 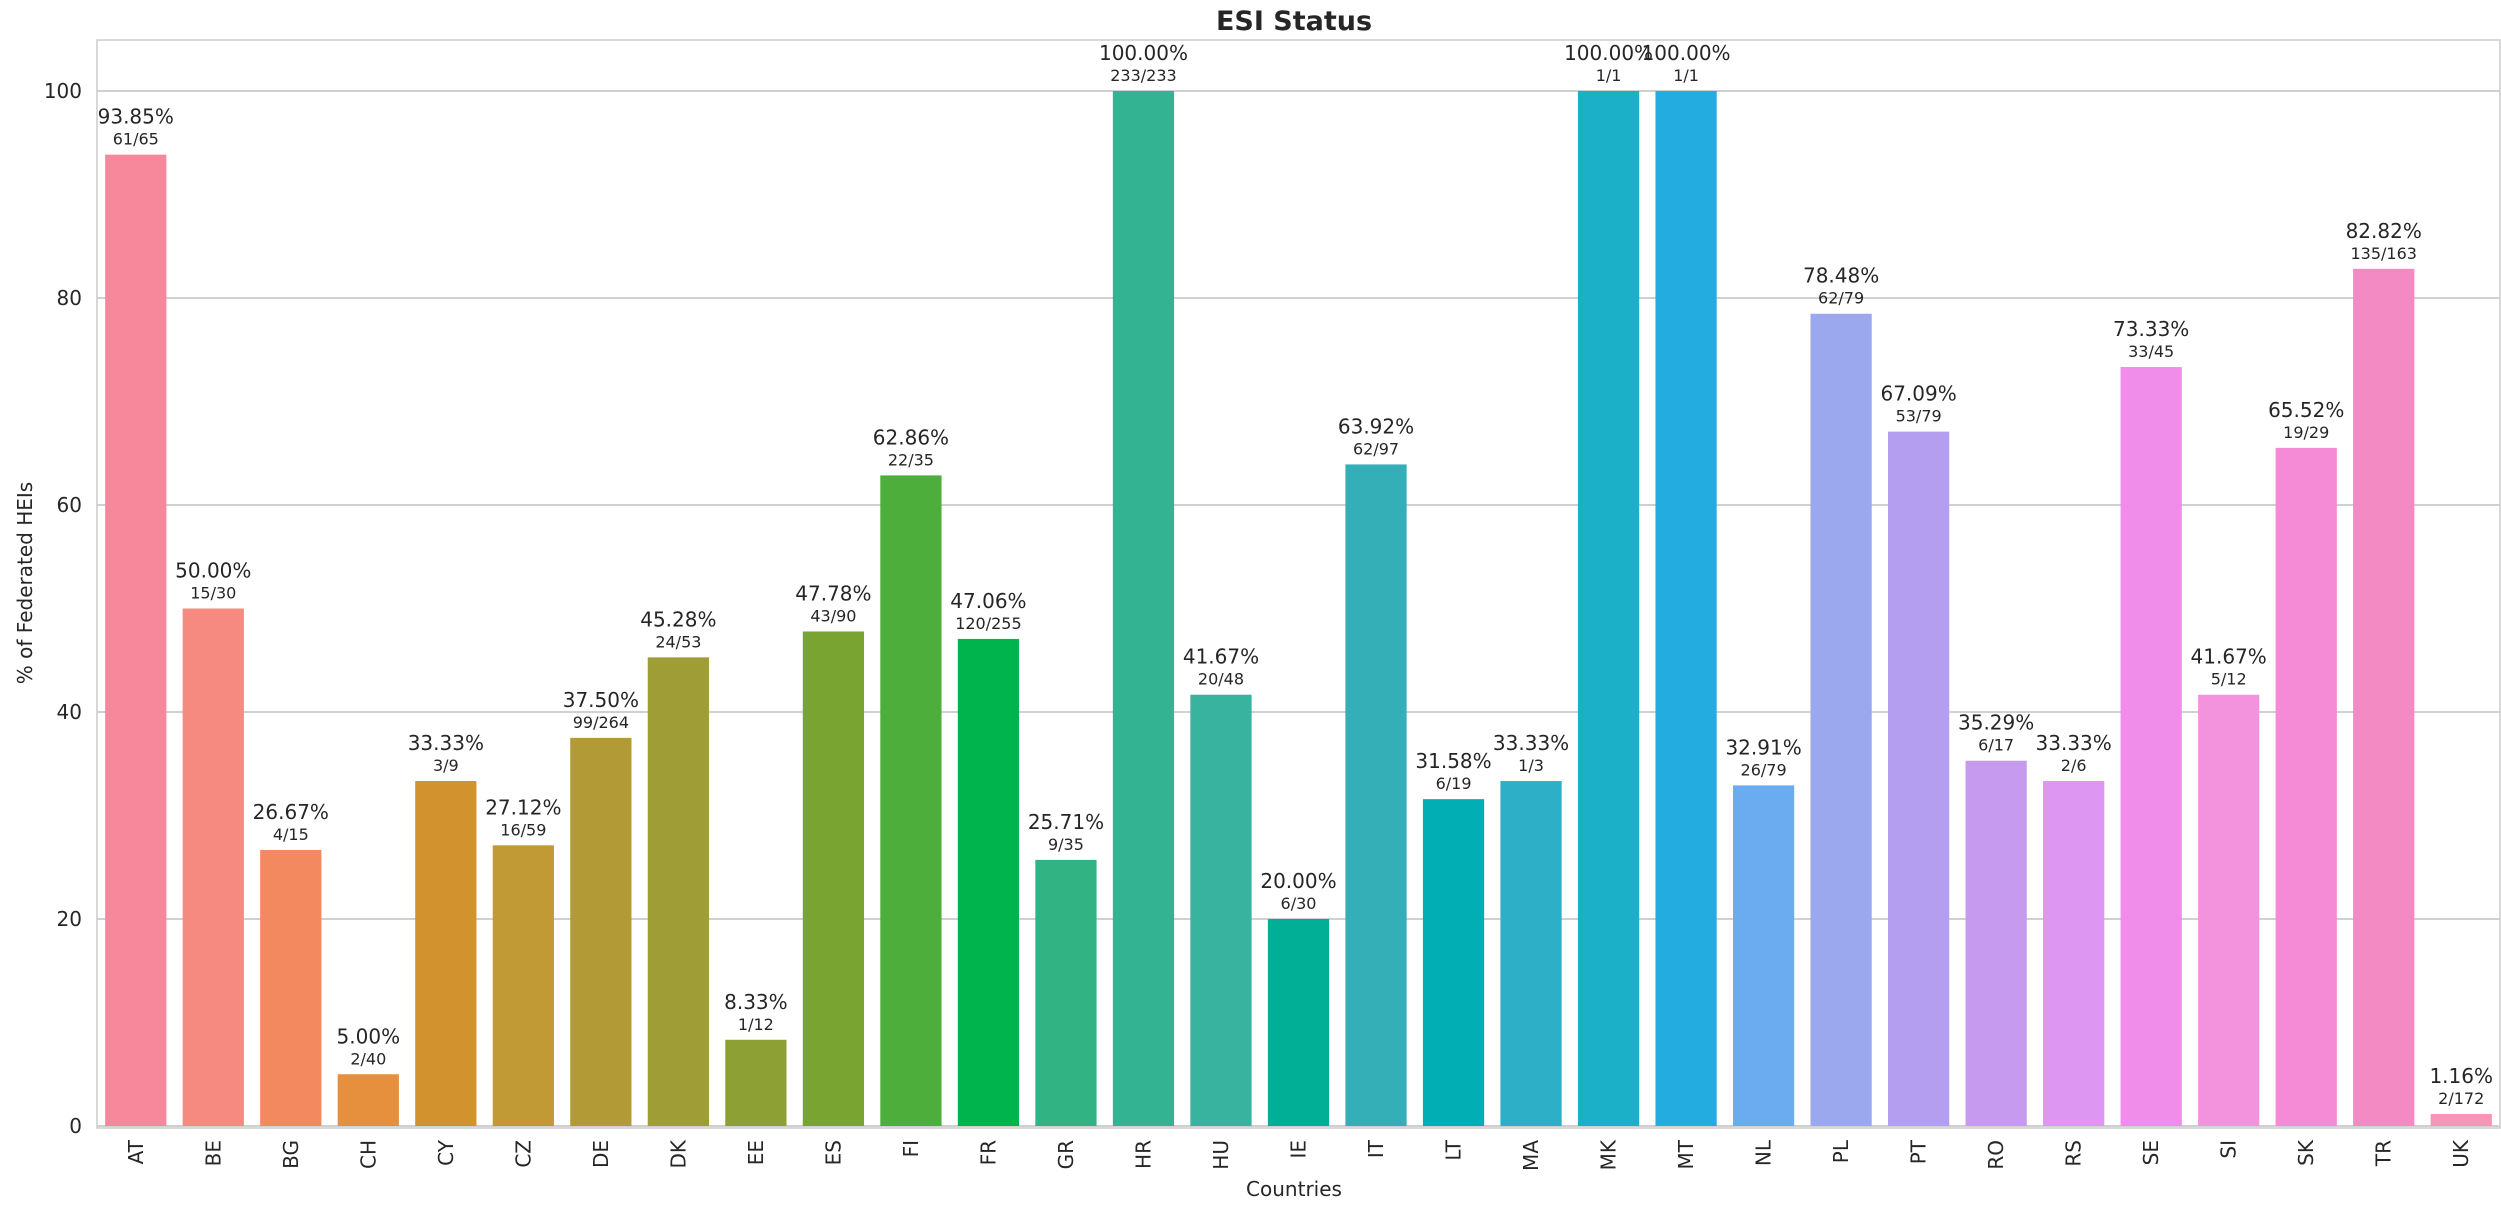 What do you see at coordinates (1609, 1154) in the screenshot?
I see `x-tick-label: MK` at bounding box center [1609, 1154].